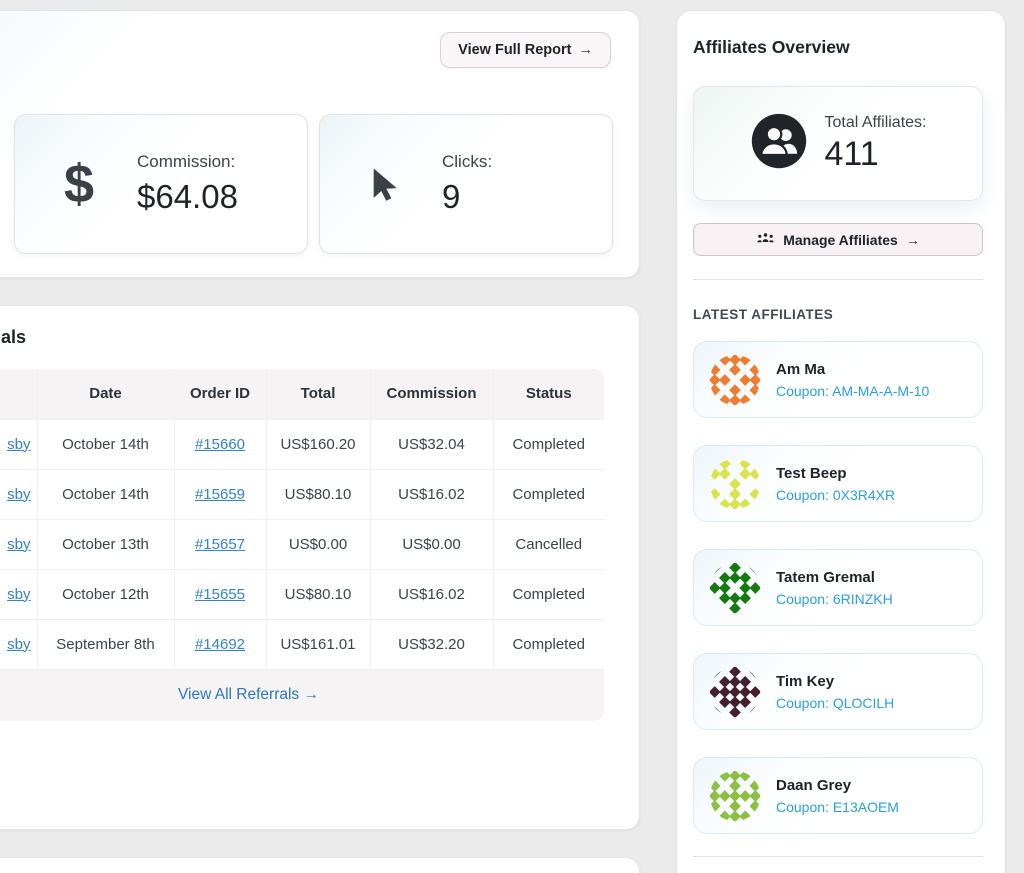 This screenshot has height=873, width=1024. What do you see at coordinates (317, 543) in the screenshot?
I see `total-cell: US$0.00` at bounding box center [317, 543].